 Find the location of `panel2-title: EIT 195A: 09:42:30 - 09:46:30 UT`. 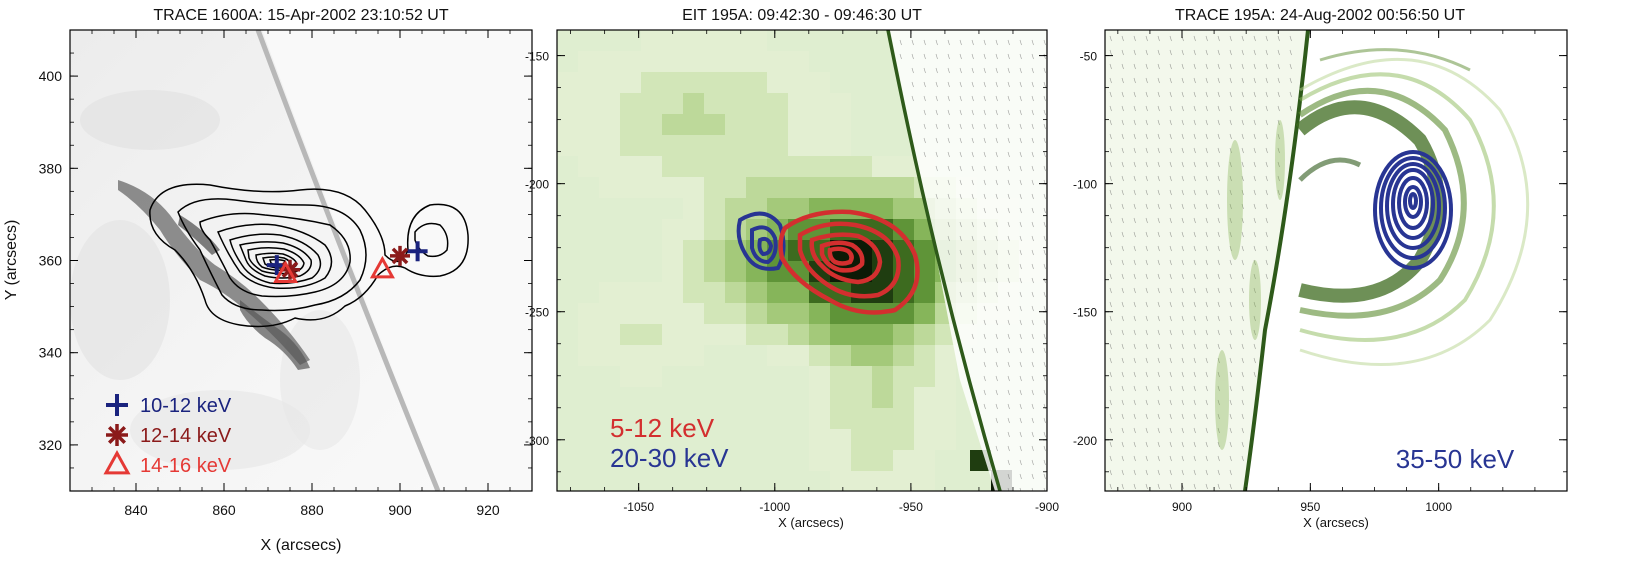

panel2-title: EIT 195A: 09:42:30 - 09:46:30 UT is located at coordinates (802, 15).